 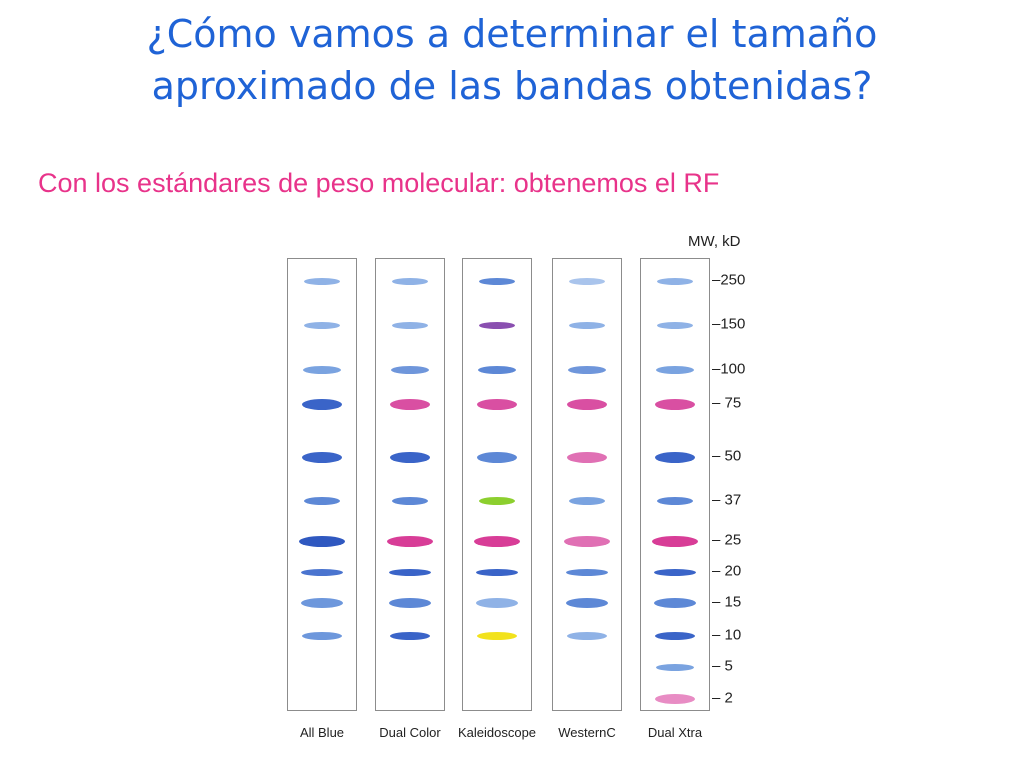 I want to click on mw-tick-label: – 5, so click(x=722, y=666).